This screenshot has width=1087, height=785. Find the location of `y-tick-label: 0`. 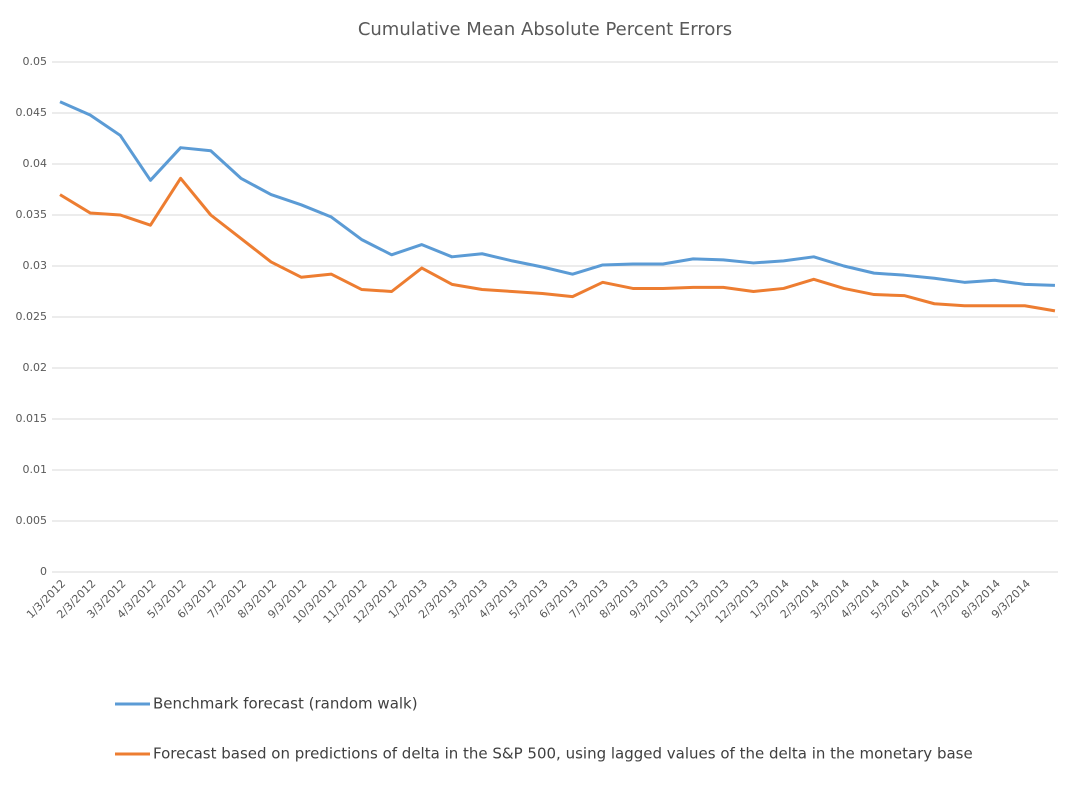

y-tick-label: 0 is located at coordinates (43, 571).